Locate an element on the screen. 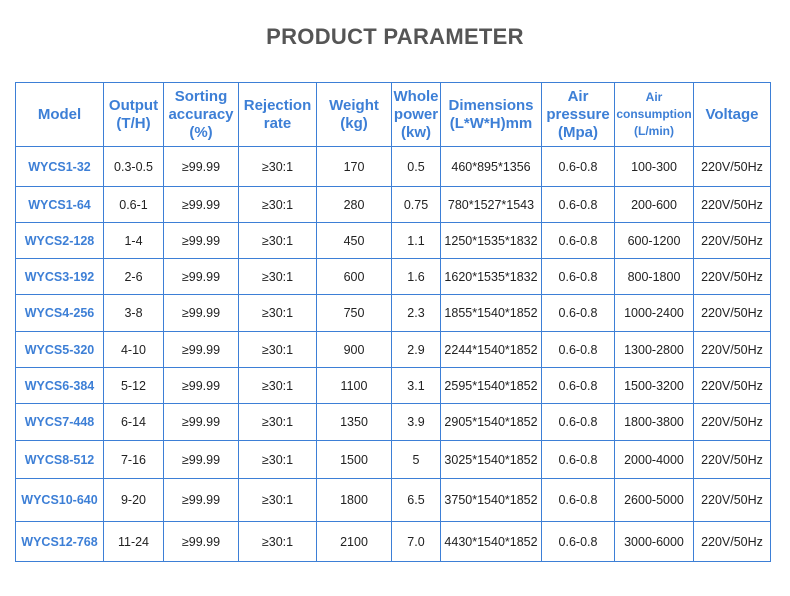 The height and width of the screenshot is (596, 790). column-header: Voltage is located at coordinates (732, 114).